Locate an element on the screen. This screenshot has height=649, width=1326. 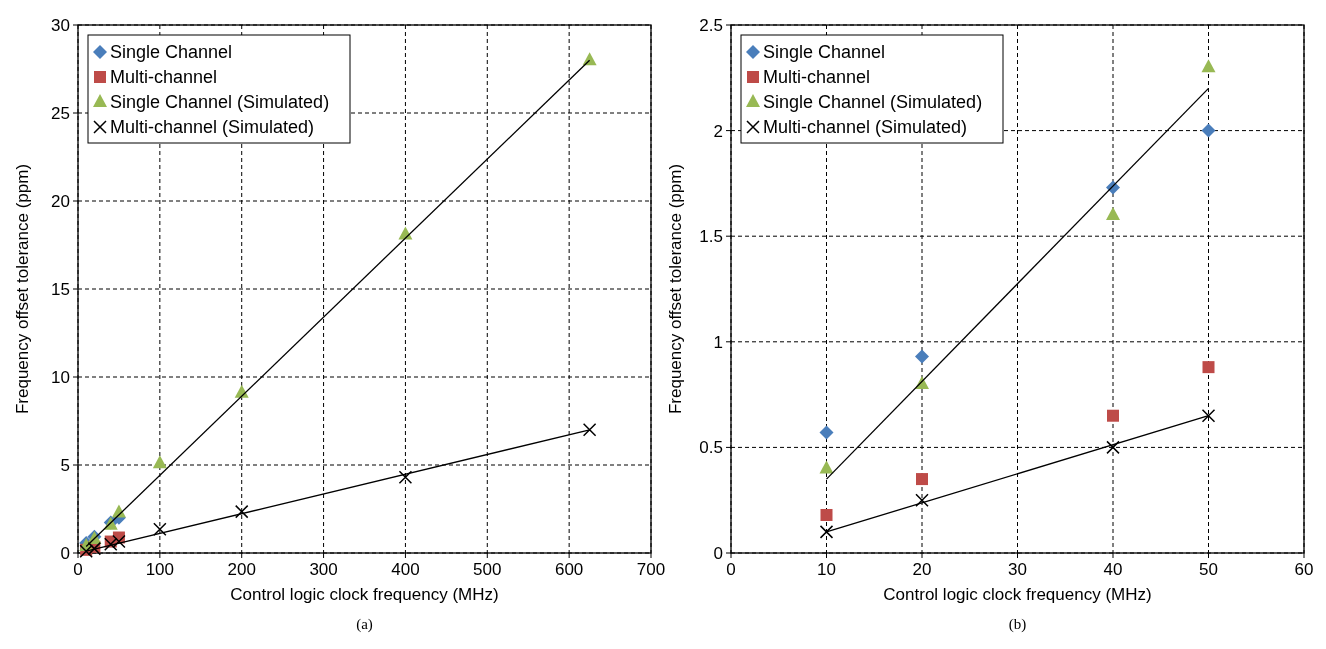
x-tick-label: 40 is located at coordinates (1113, 569).